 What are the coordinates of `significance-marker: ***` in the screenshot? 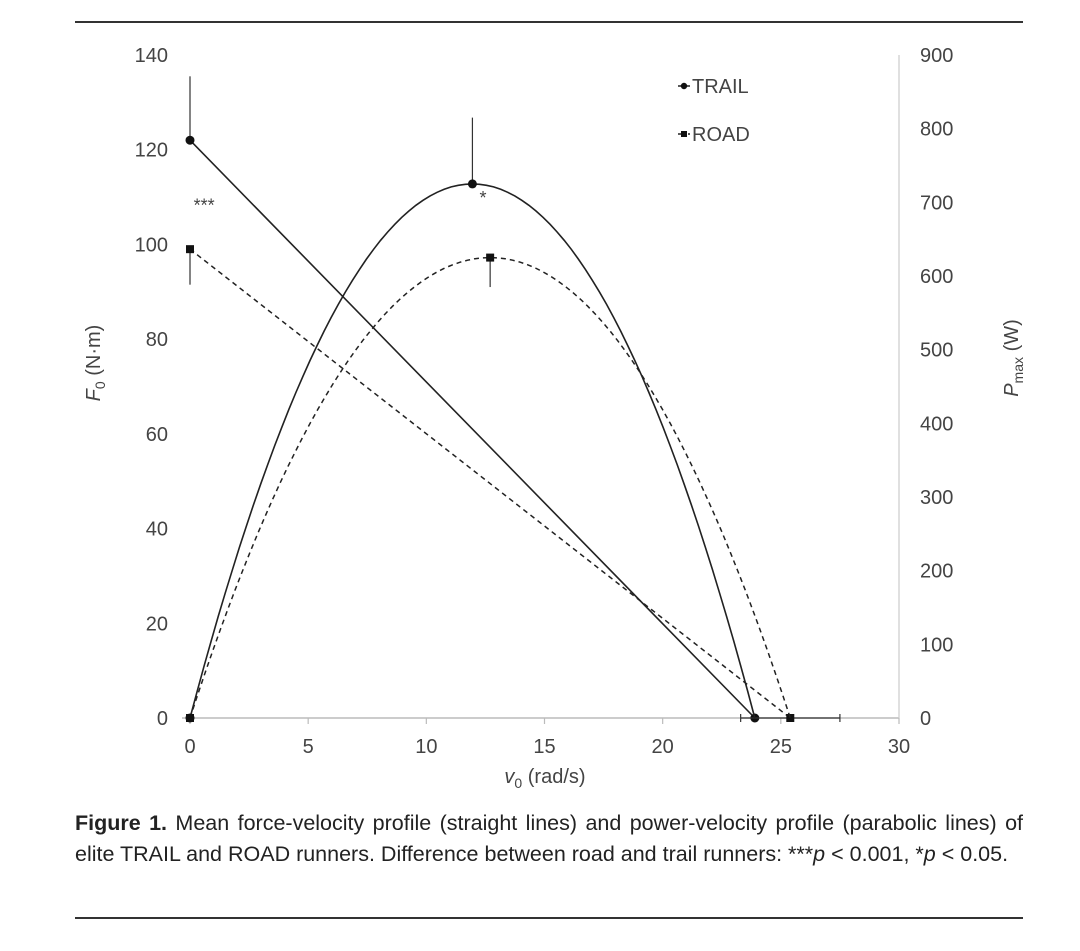 It's located at (204, 205).